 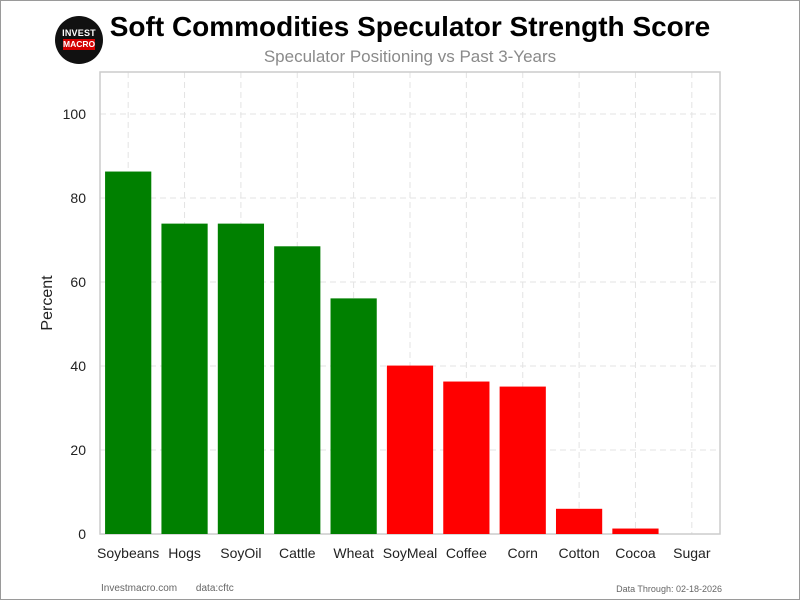 What do you see at coordinates (79, 44) in the screenshot?
I see `logo-text-bottom: MACRO` at bounding box center [79, 44].